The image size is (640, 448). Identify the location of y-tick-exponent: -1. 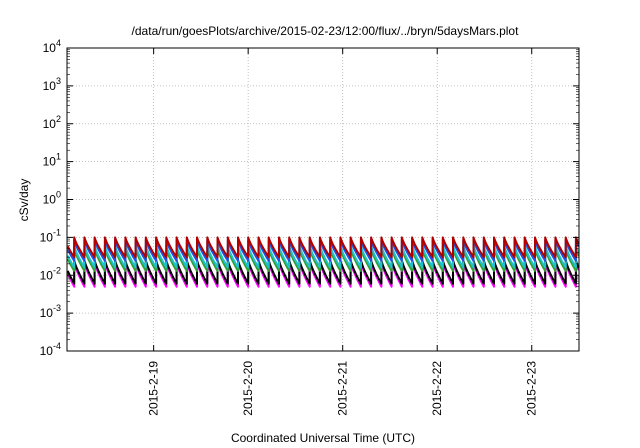
(57, 232).